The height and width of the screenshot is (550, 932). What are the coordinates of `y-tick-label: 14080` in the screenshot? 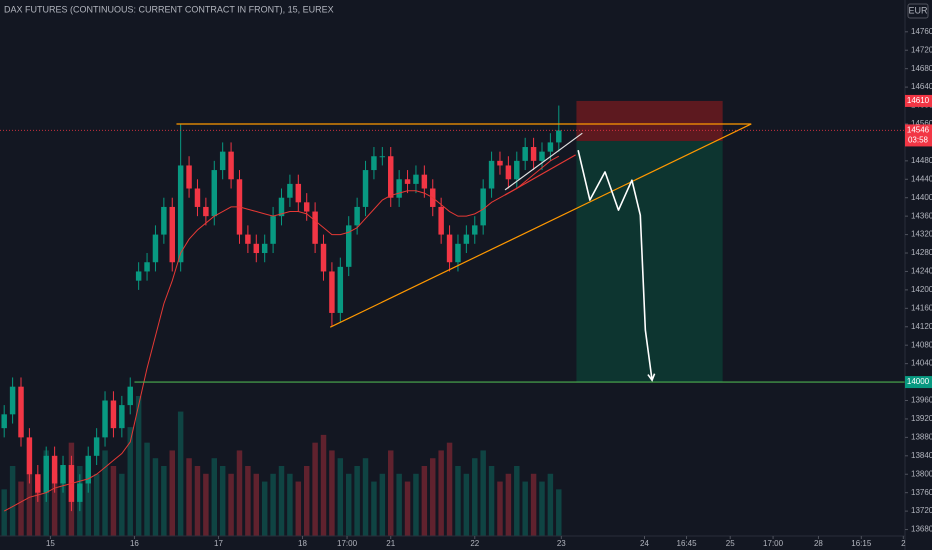 It's located at (921, 344).